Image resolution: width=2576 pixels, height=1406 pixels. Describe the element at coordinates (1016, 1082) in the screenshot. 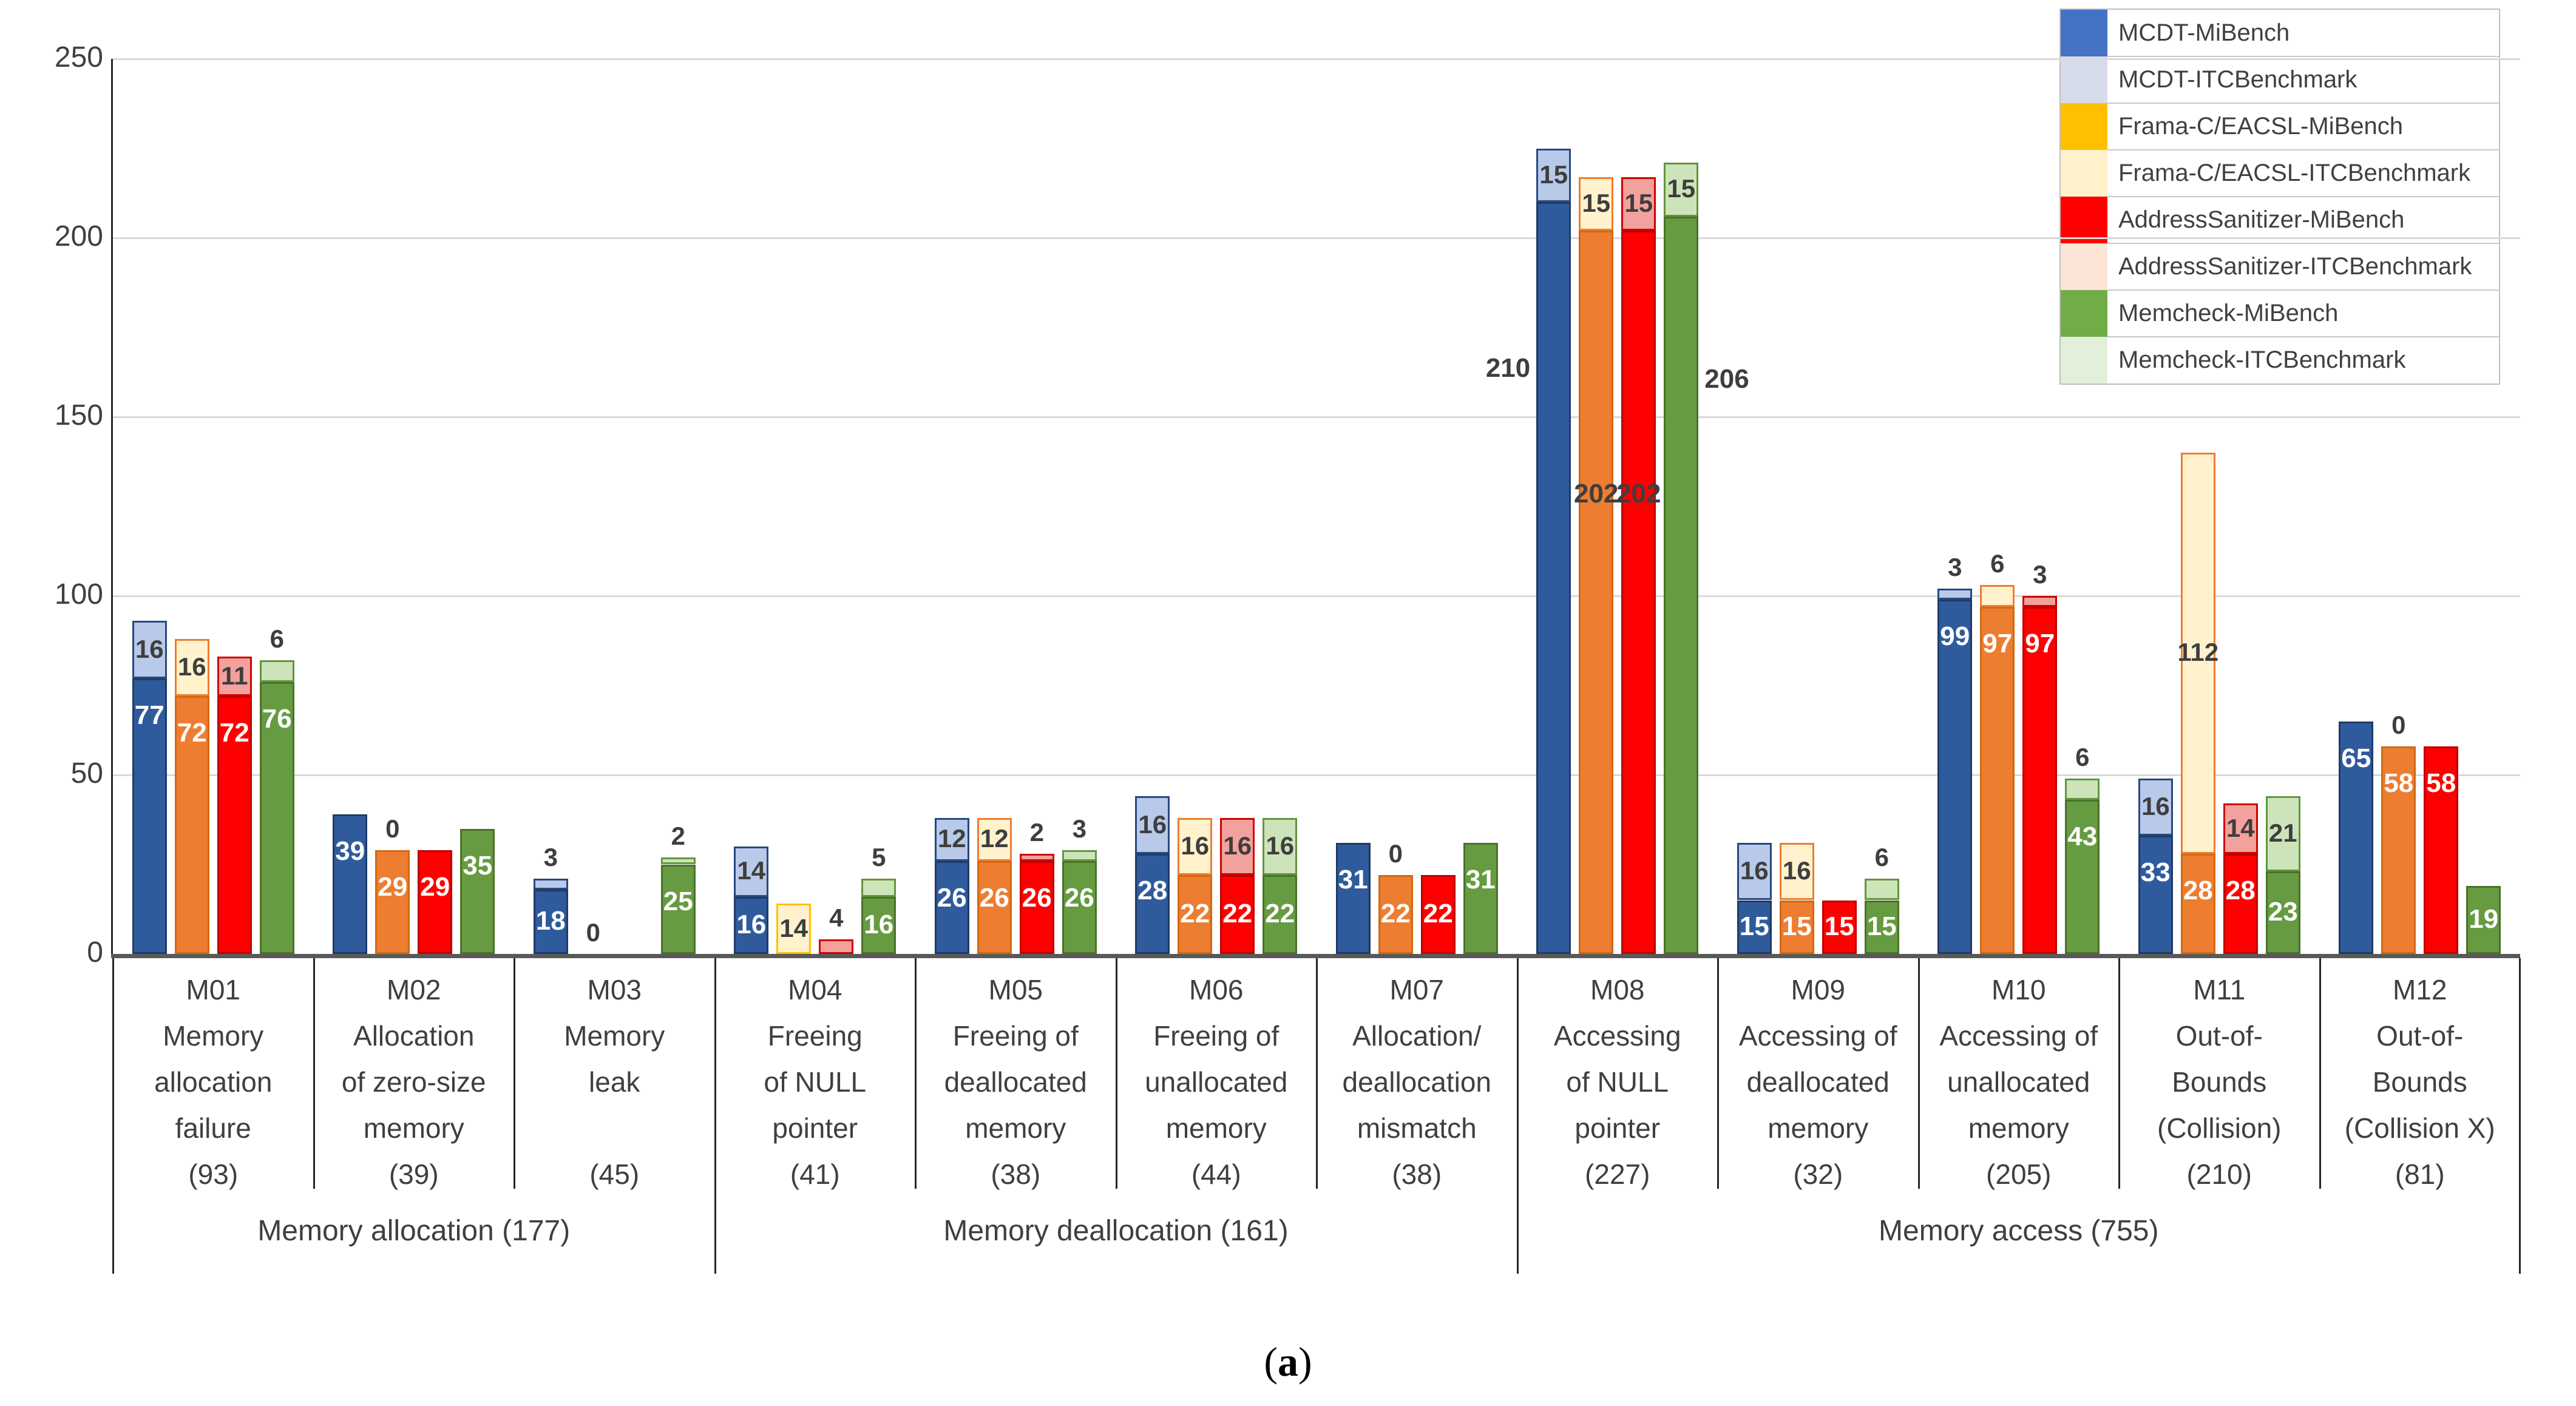

I see `category-label-M05: M05 Freeing of deallocated memory (38)` at that location.